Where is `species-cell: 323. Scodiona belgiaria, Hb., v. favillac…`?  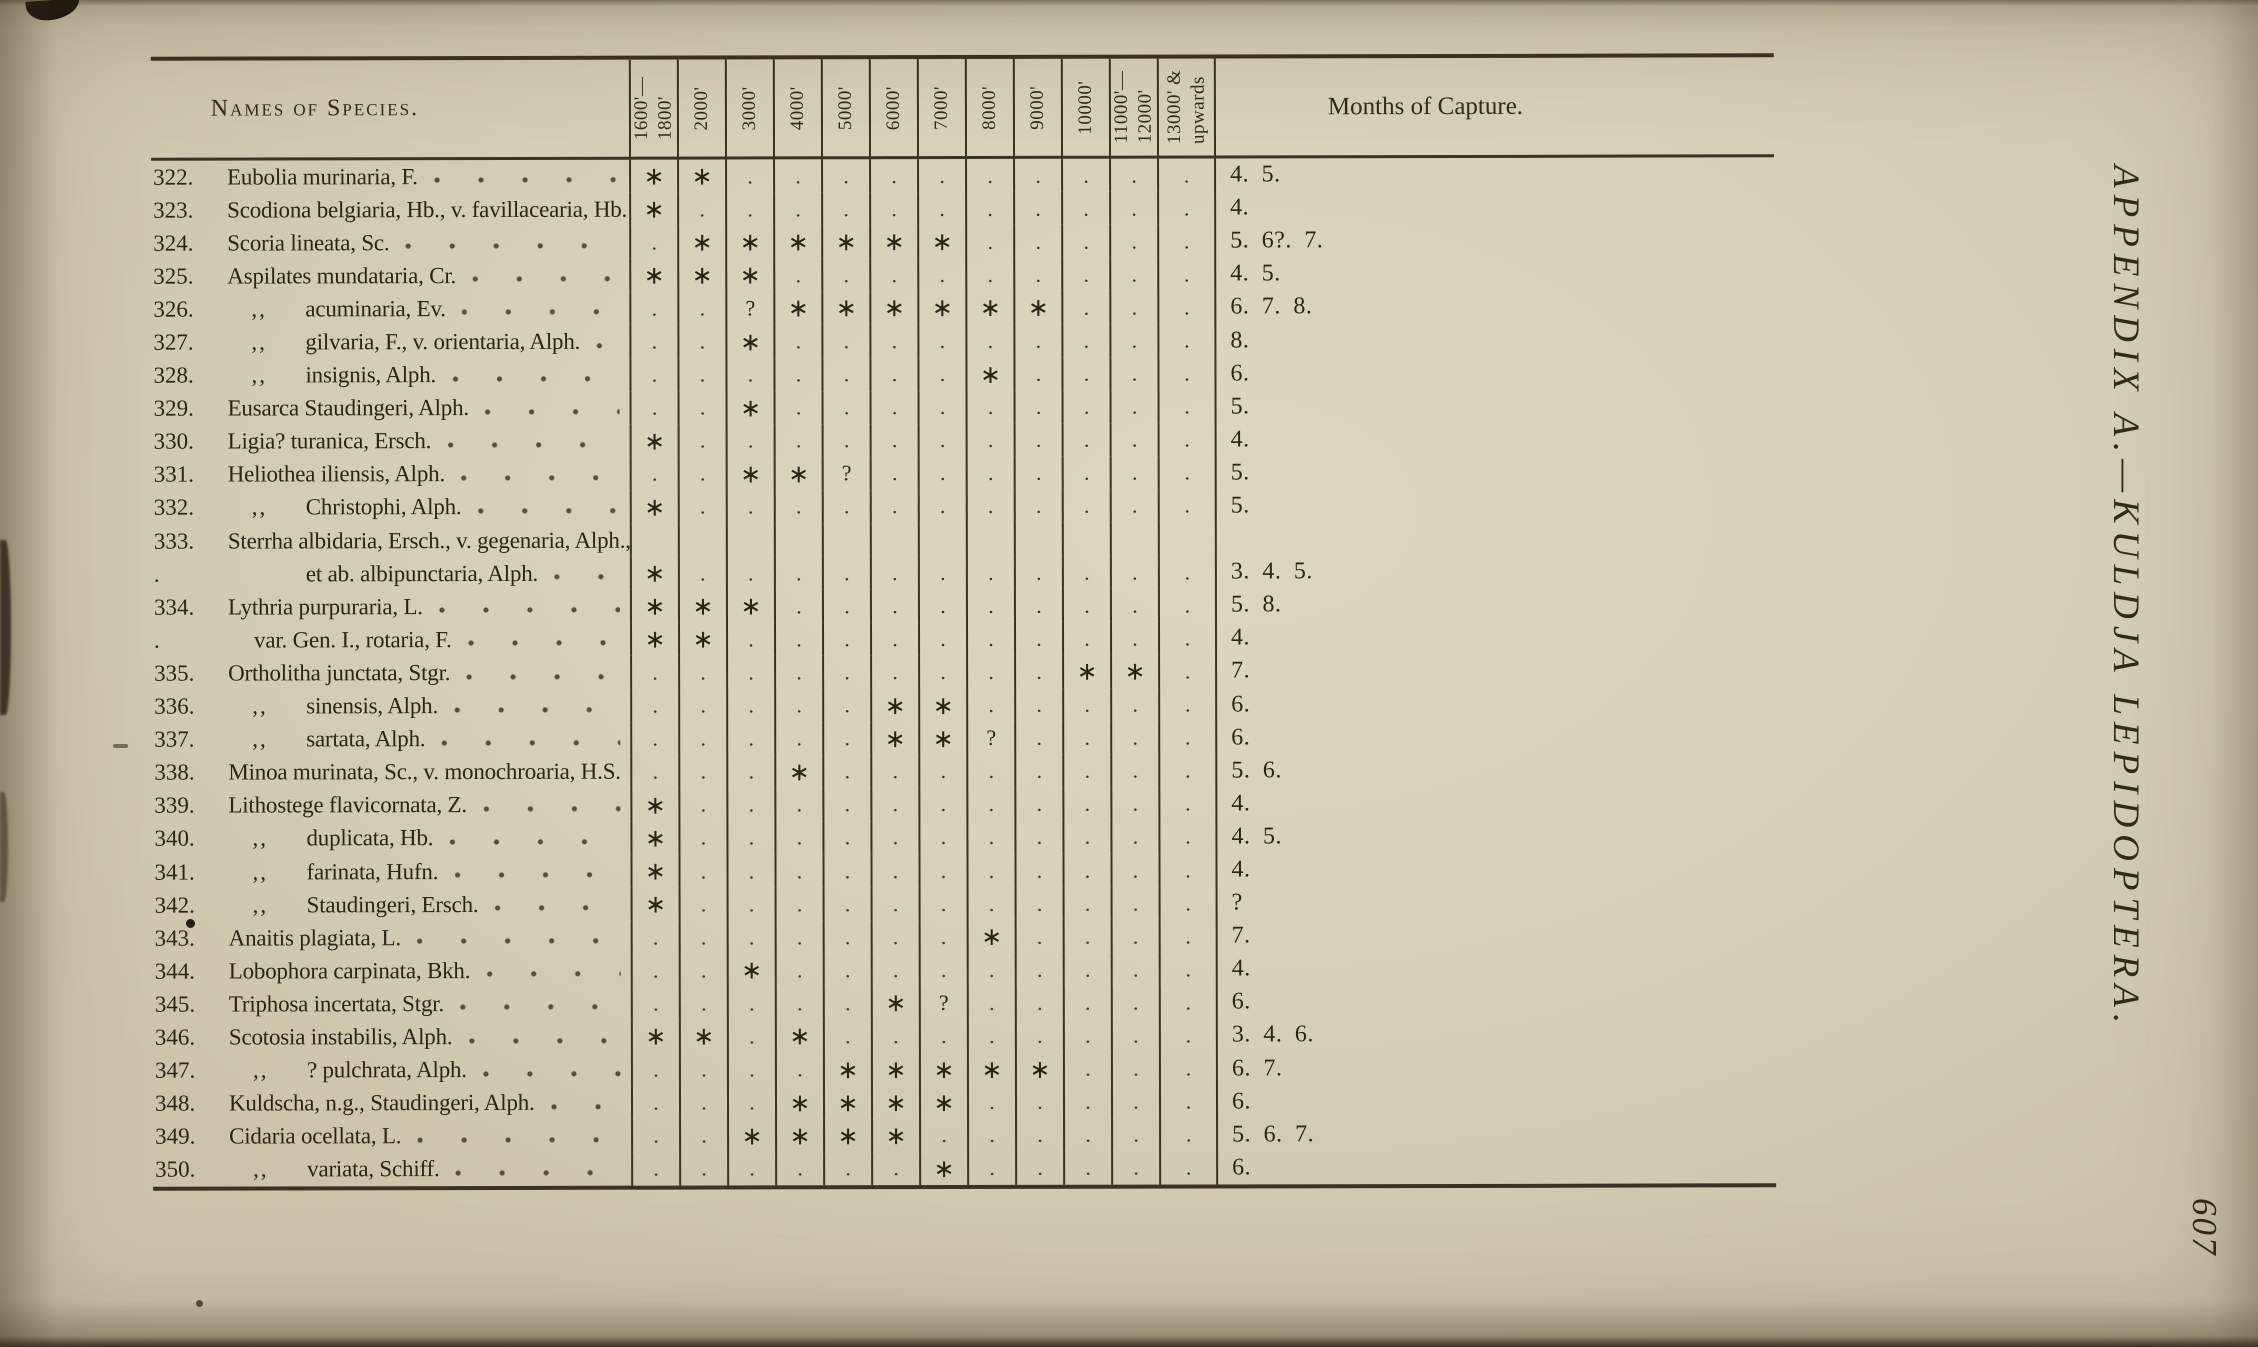 species-cell: 323. Scodiona belgiaria, Hb., v. favillac… is located at coordinates (390, 210).